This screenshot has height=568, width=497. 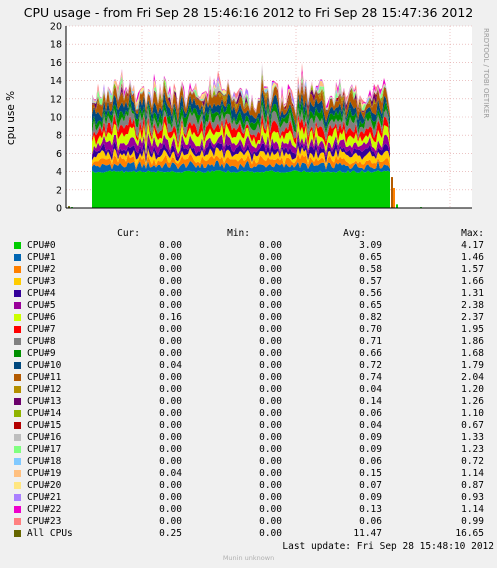 What do you see at coordinates (472, 353) in the screenshot?
I see `legend-value-max: 1.68` at bounding box center [472, 353].